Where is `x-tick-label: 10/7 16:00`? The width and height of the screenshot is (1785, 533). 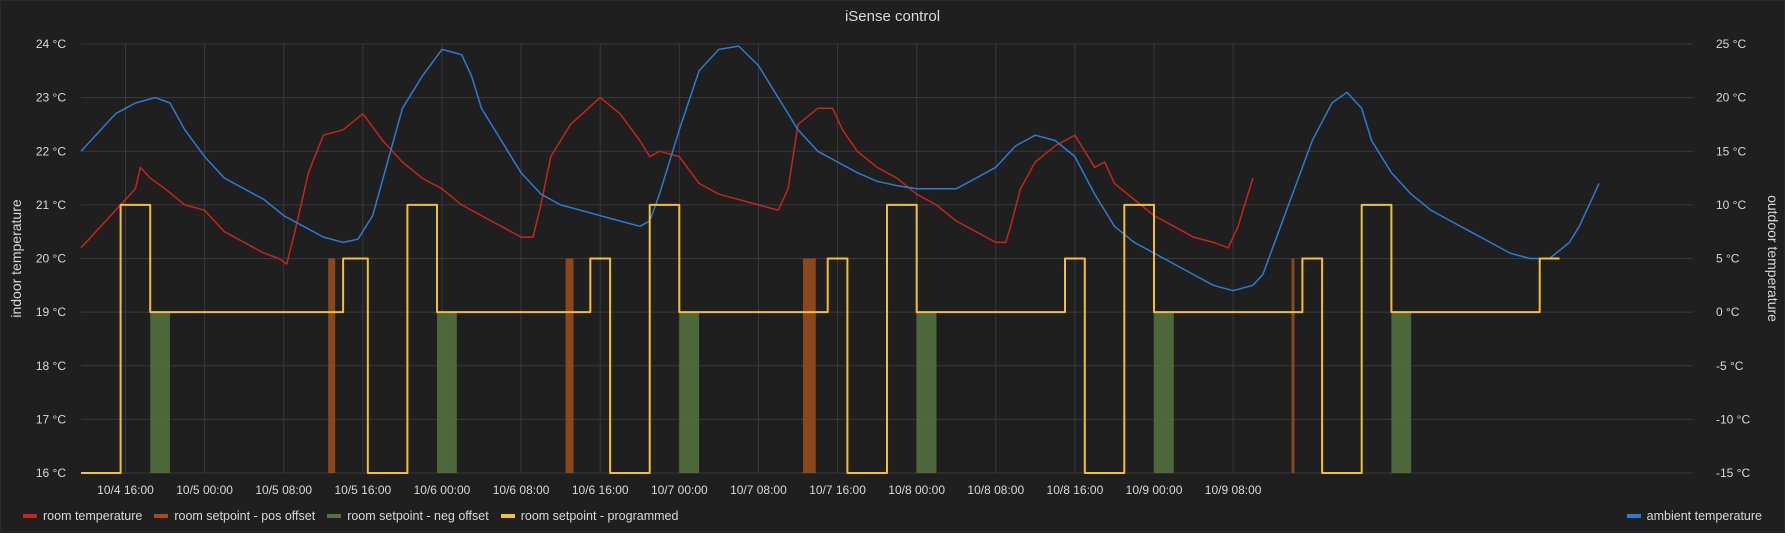
x-tick-label: 10/7 16:00 is located at coordinates (837, 490).